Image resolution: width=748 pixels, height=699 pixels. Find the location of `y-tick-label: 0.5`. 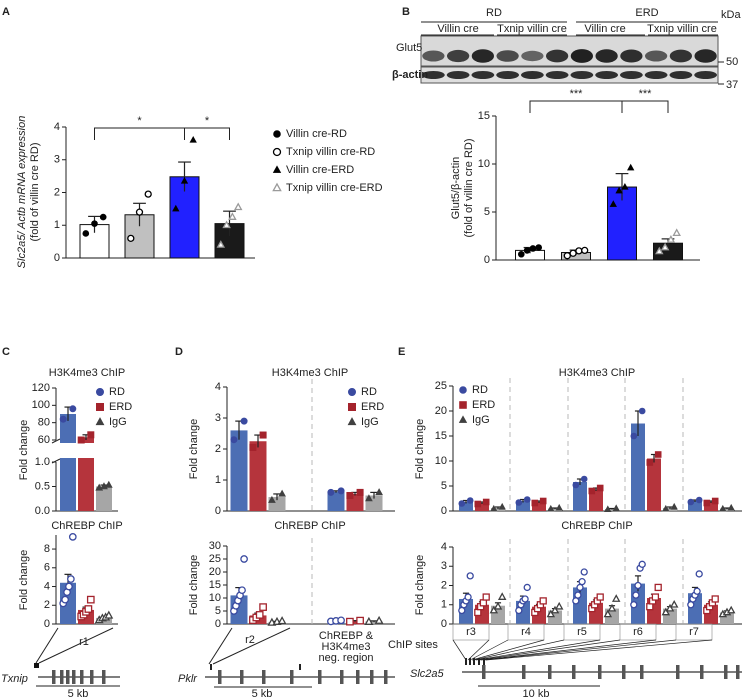

y-tick-label: 0.5 is located at coordinates (42, 486).